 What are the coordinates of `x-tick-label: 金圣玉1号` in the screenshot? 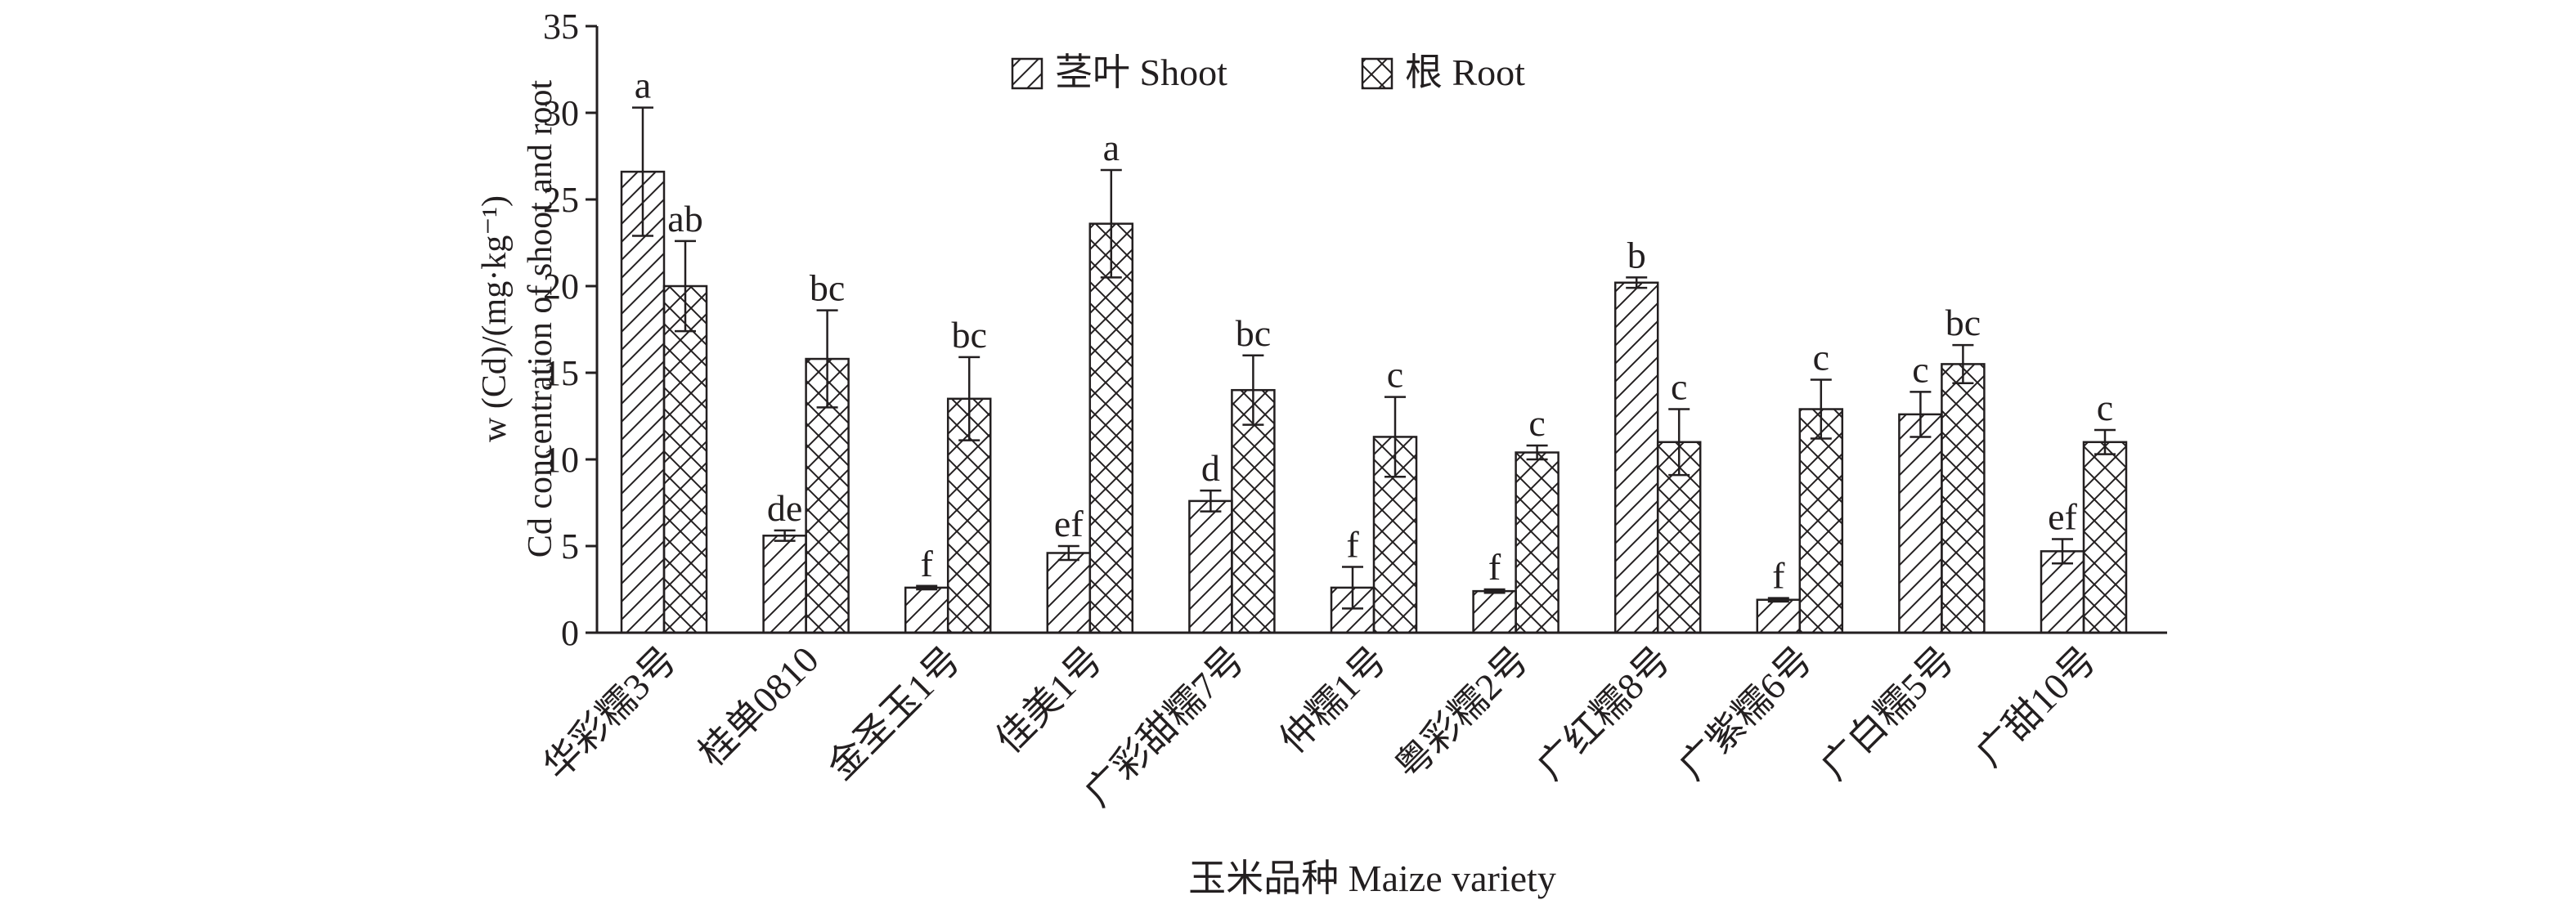 It's located at (894, 713).